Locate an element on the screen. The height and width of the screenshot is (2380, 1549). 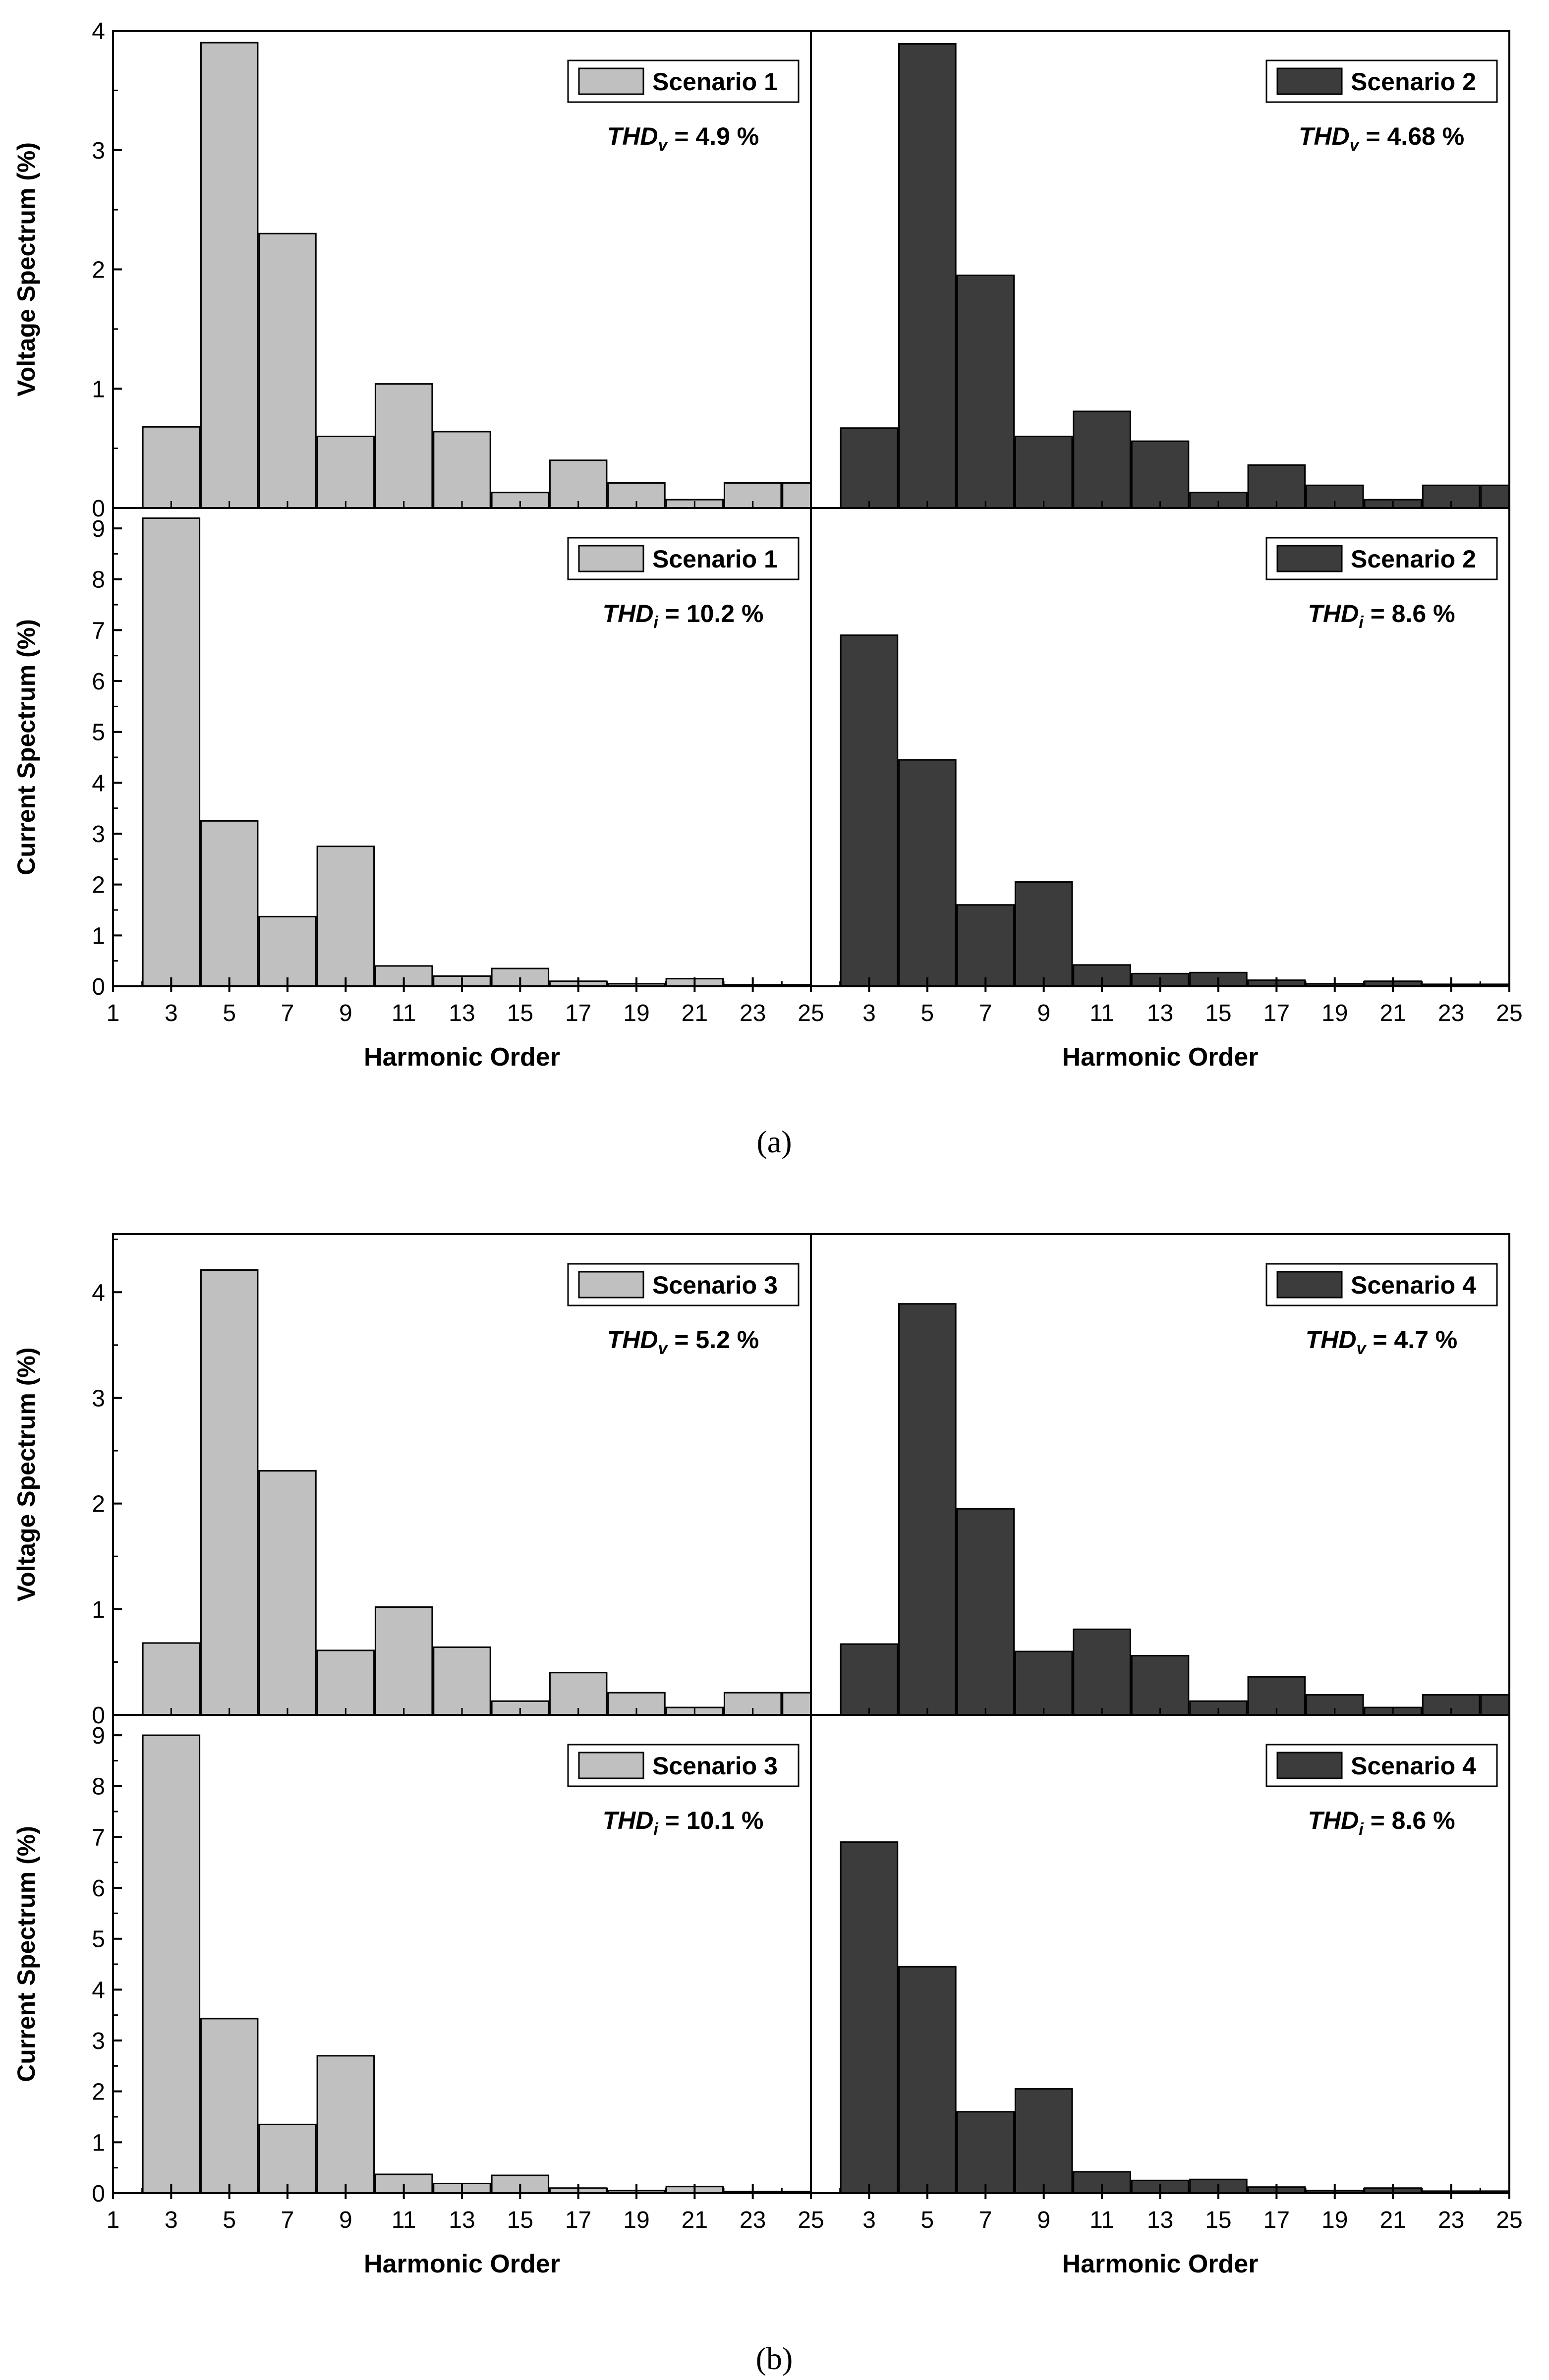
caption-b: (b) is located at coordinates (774, 2358).